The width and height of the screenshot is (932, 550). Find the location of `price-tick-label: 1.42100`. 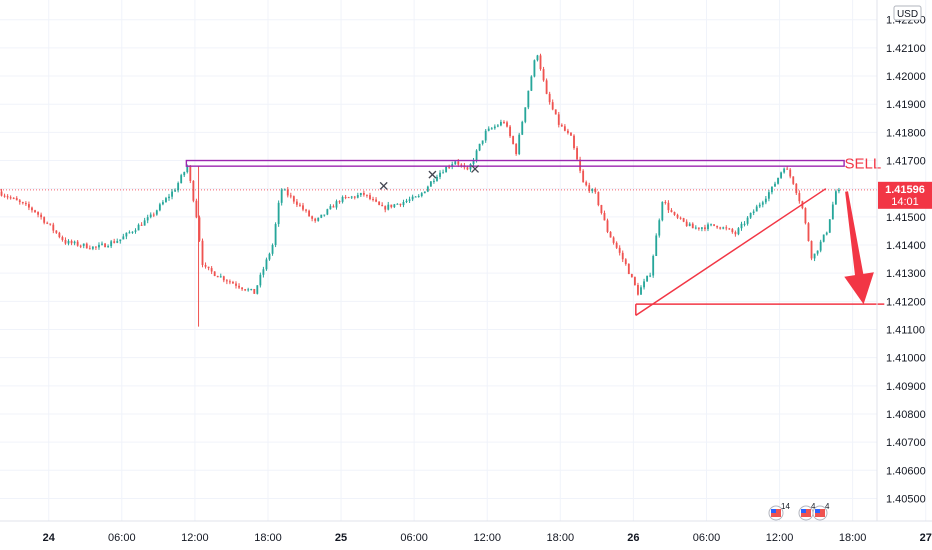

price-tick-label: 1.42100 is located at coordinates (906, 49).